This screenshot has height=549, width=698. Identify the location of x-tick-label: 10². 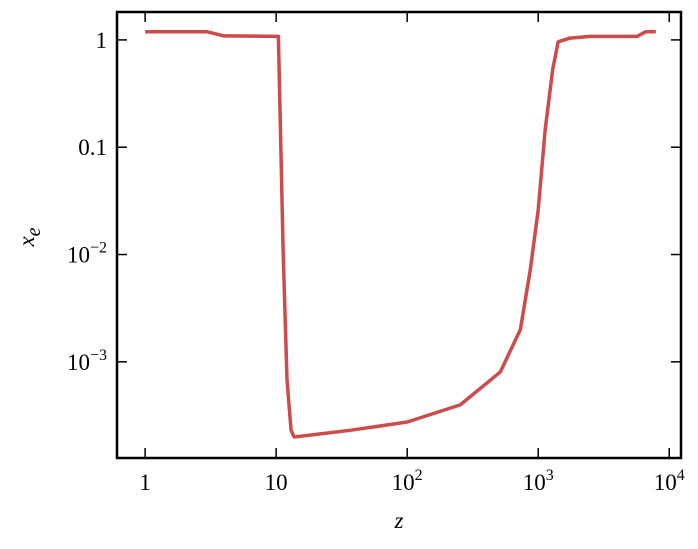
(407, 481).